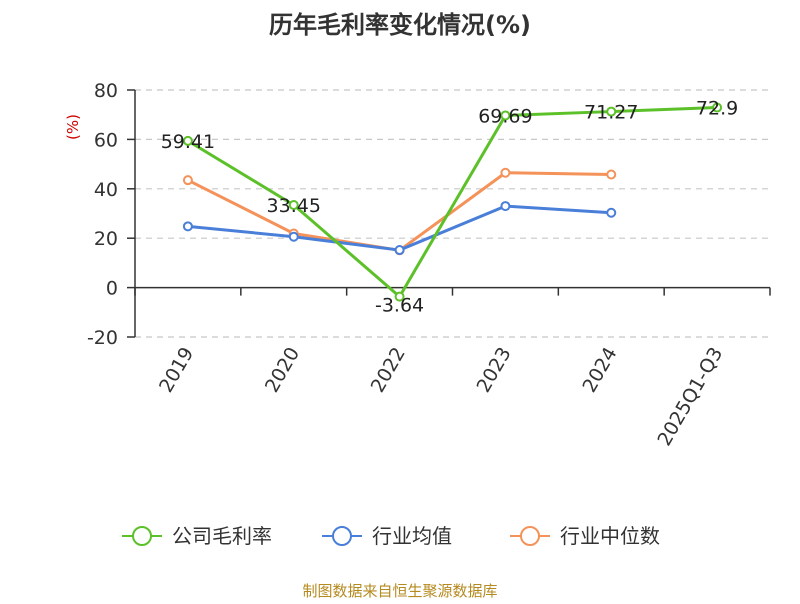 This screenshot has height=604, width=800. Describe the element at coordinates (599, 370) in the screenshot. I see `x-tick-label: 2024` at that location.